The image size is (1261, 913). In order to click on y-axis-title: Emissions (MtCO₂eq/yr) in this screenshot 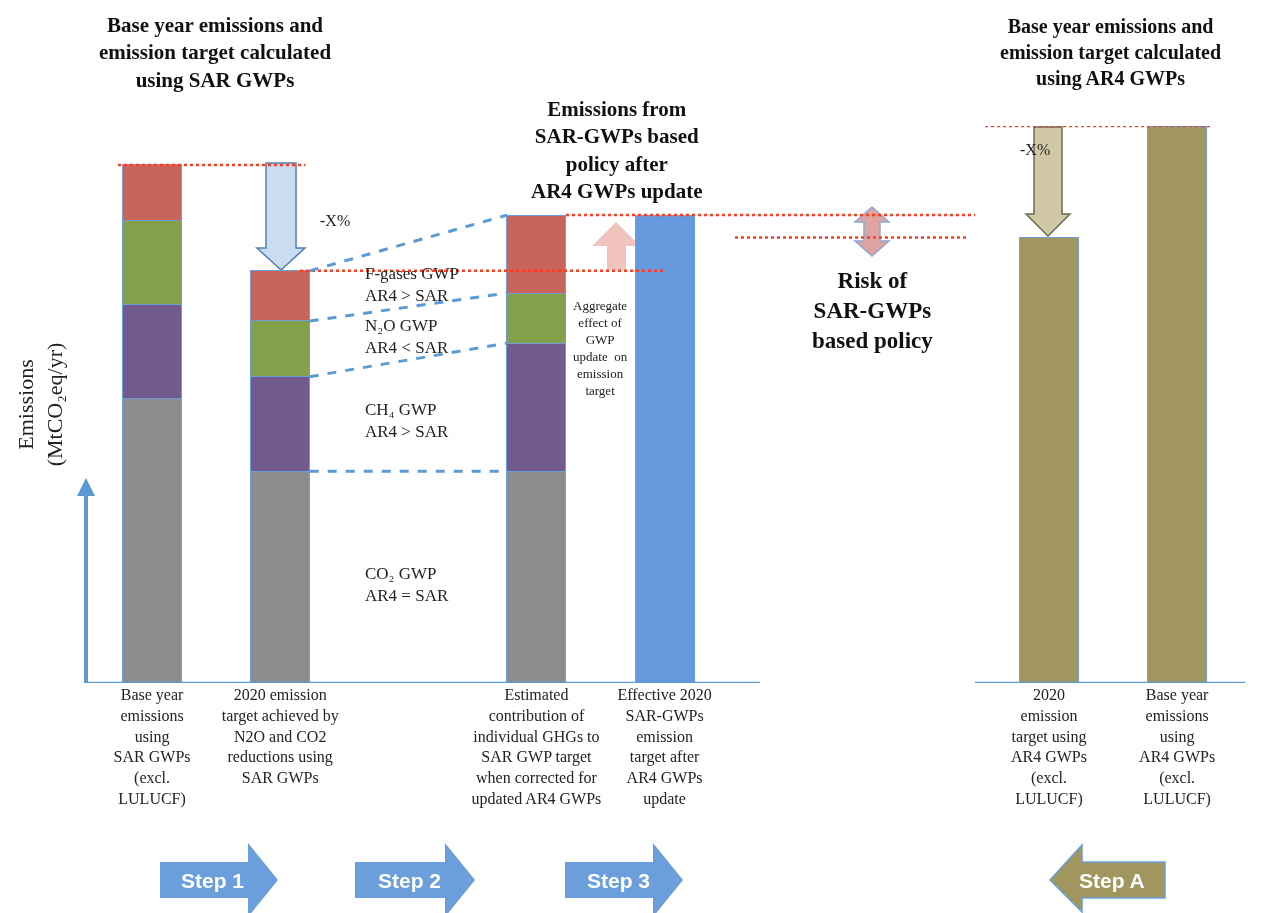, I will do `click(40, 404)`.